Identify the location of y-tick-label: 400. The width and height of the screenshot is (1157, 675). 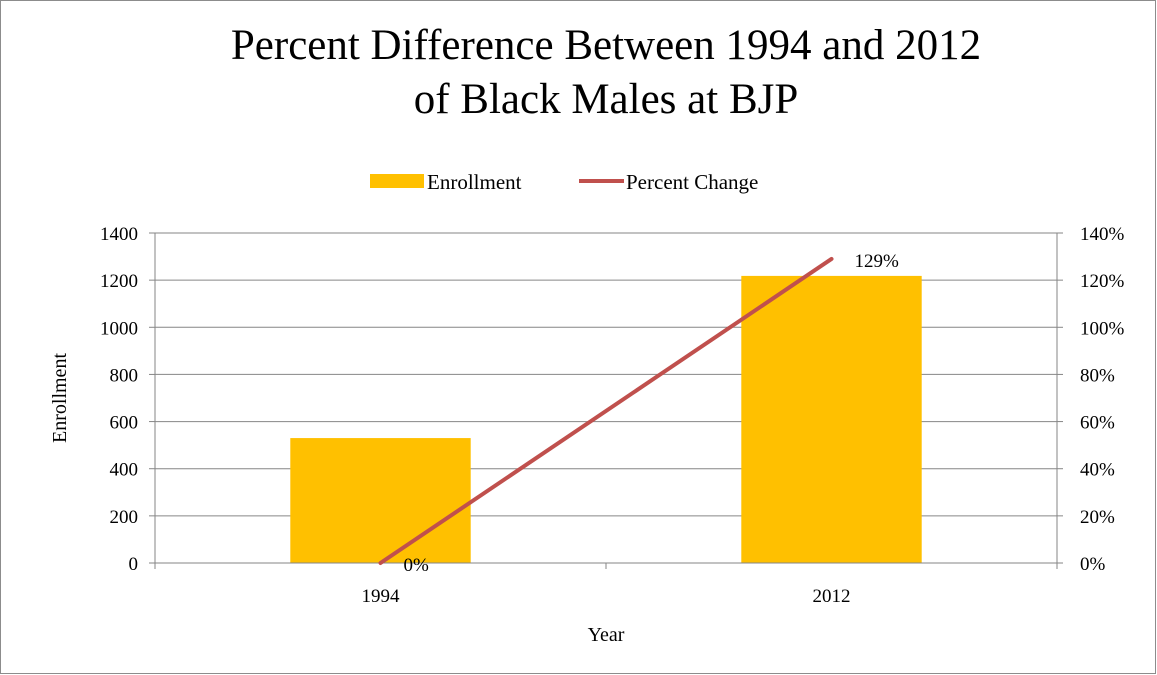
(124, 470).